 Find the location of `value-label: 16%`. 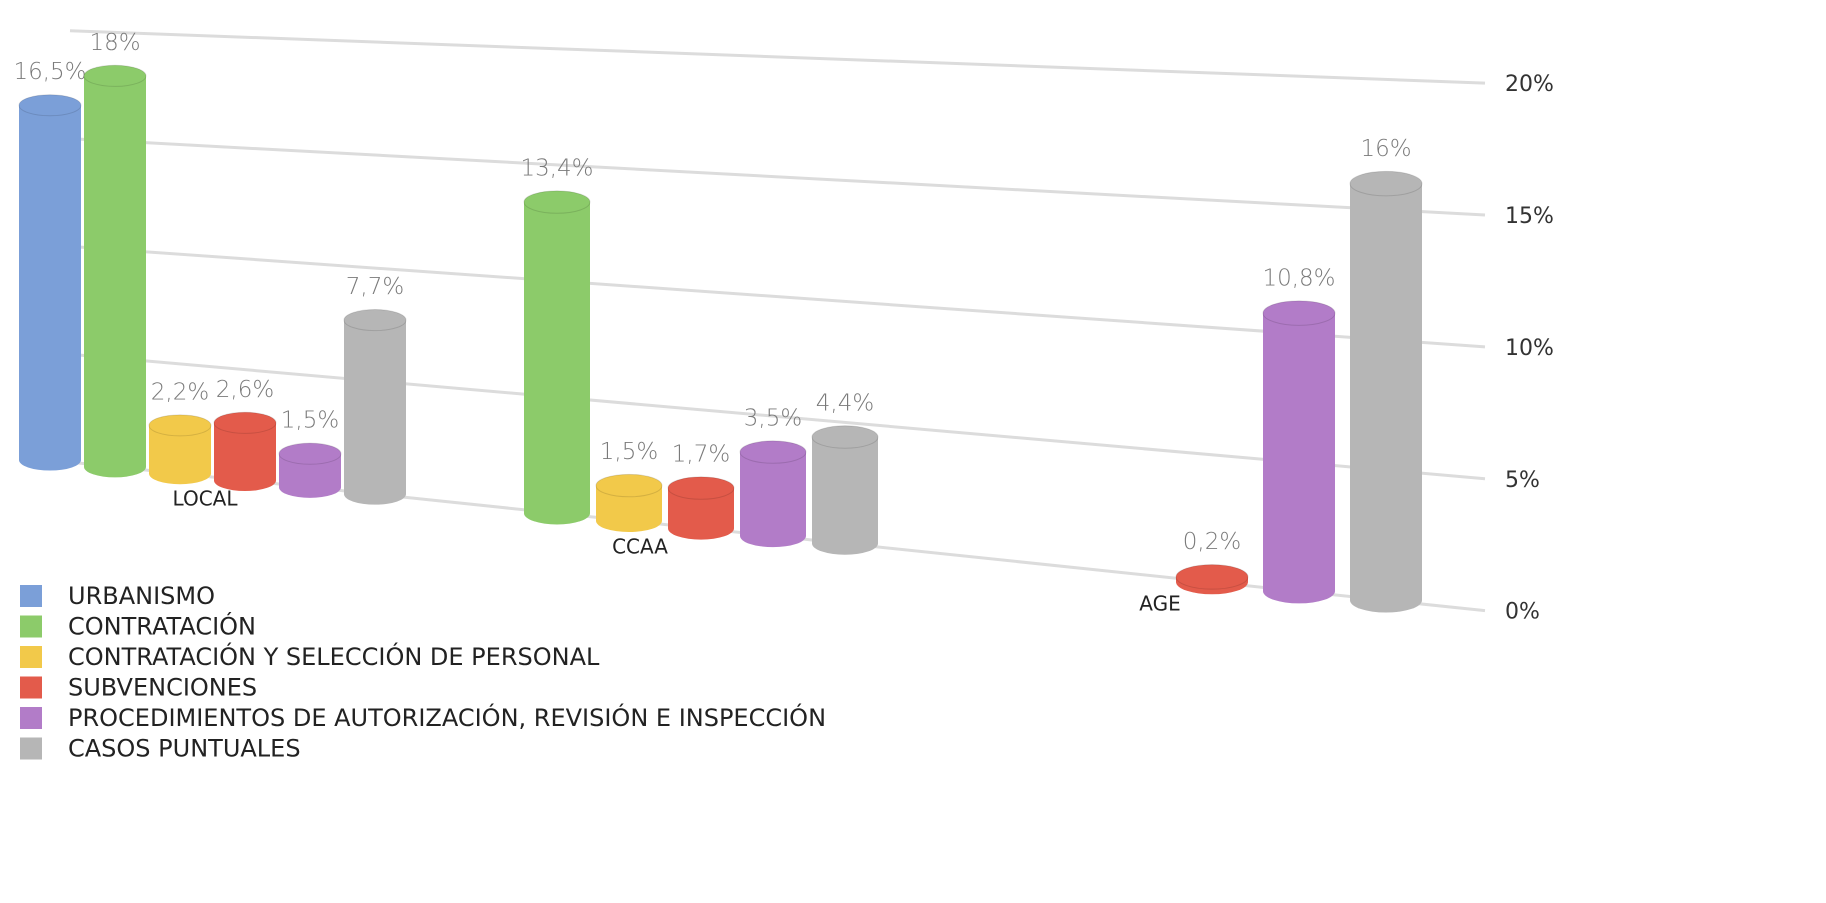

value-label: 16% is located at coordinates (1385, 149).